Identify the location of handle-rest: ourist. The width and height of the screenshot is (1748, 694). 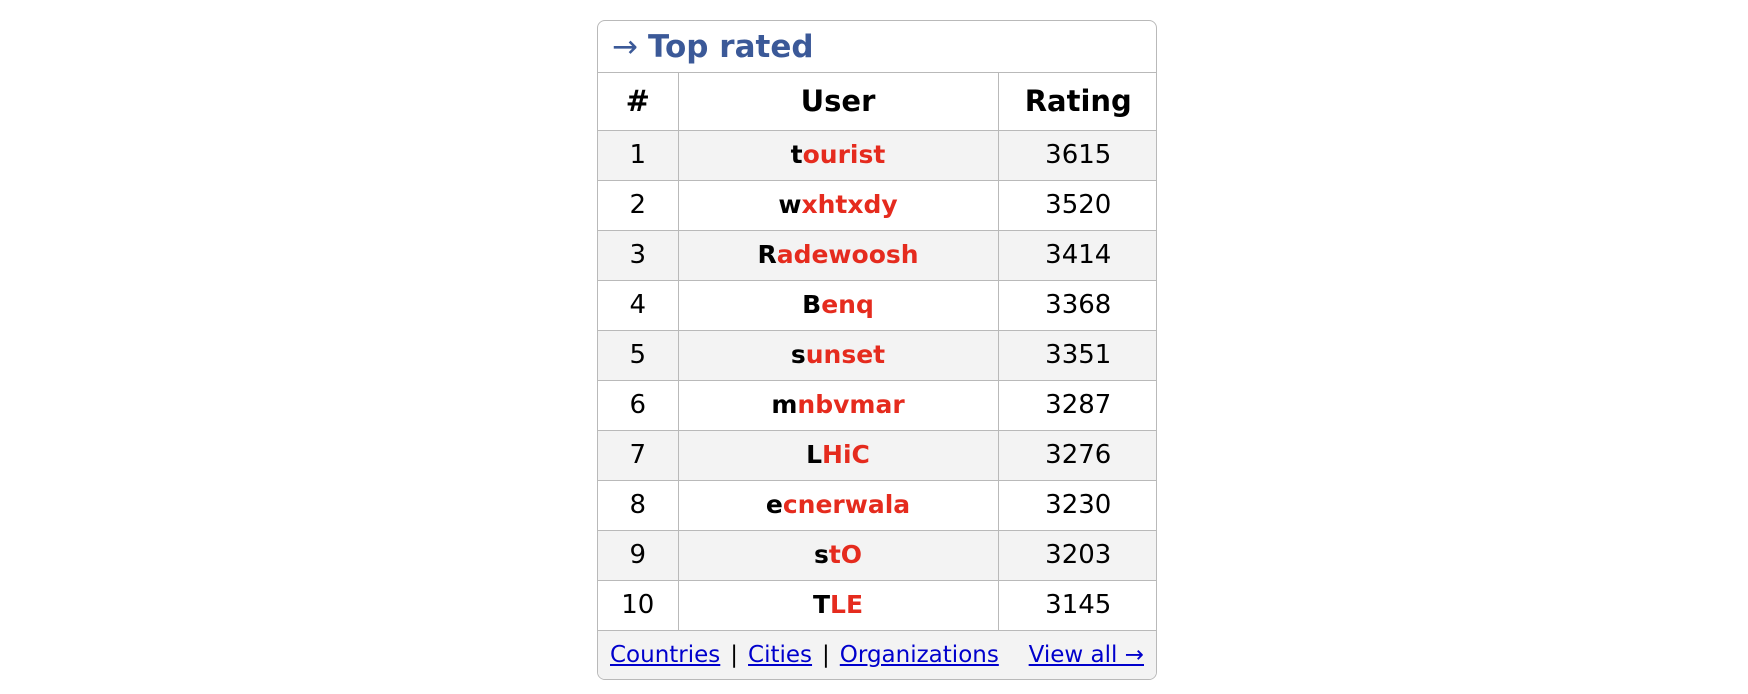
(844, 154).